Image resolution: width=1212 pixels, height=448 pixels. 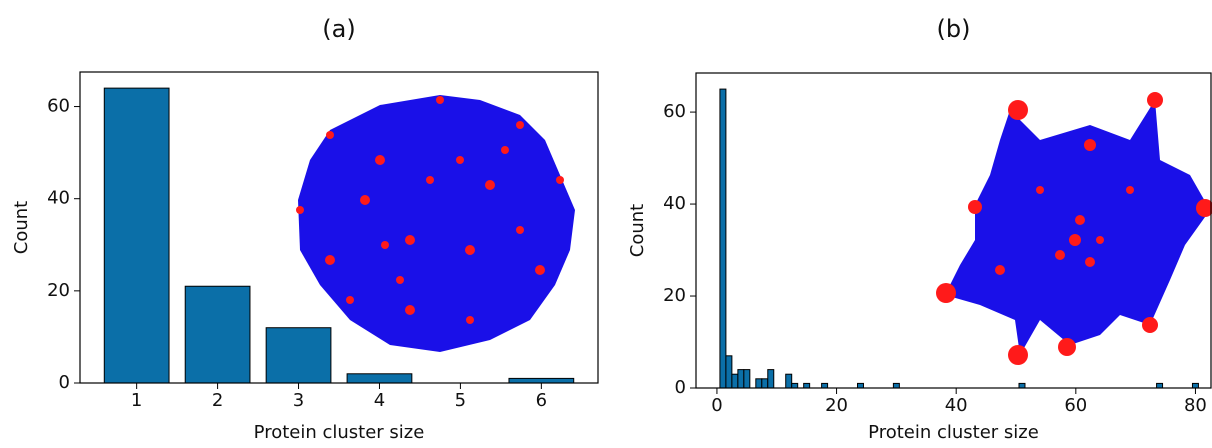 I want to click on x-tick-label: 5, so click(x=460, y=400).